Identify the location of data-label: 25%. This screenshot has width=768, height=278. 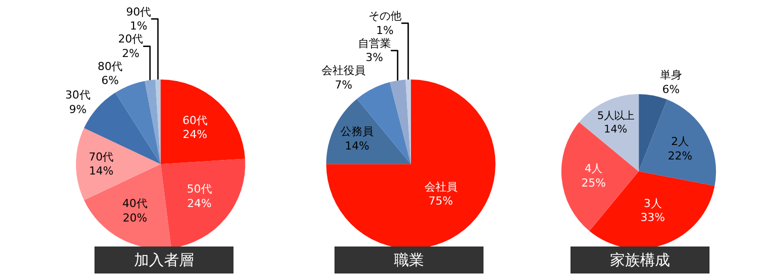
(593, 183).